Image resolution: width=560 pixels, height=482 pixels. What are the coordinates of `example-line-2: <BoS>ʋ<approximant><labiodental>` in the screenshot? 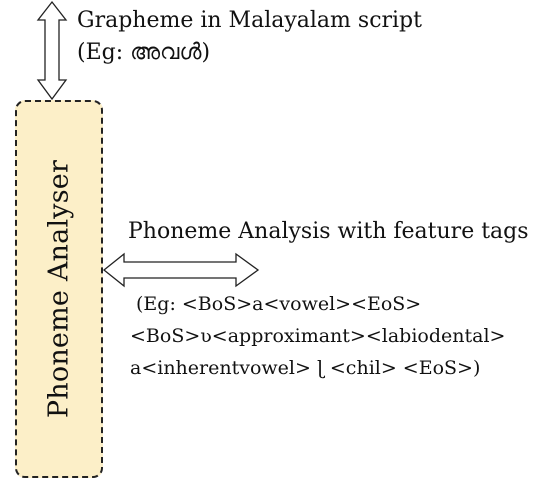 It's located at (318, 336).